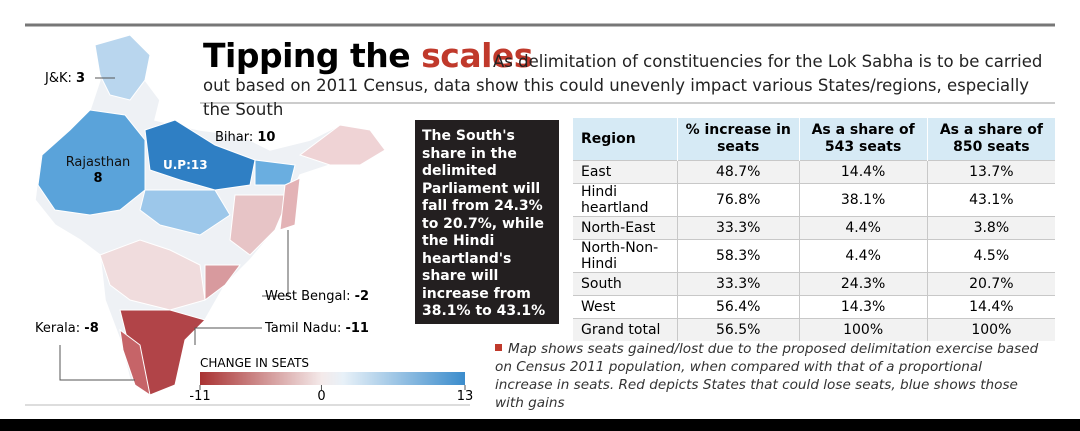 The image size is (1080, 431). I want to click on table-cell: 24.3%, so click(863, 284).